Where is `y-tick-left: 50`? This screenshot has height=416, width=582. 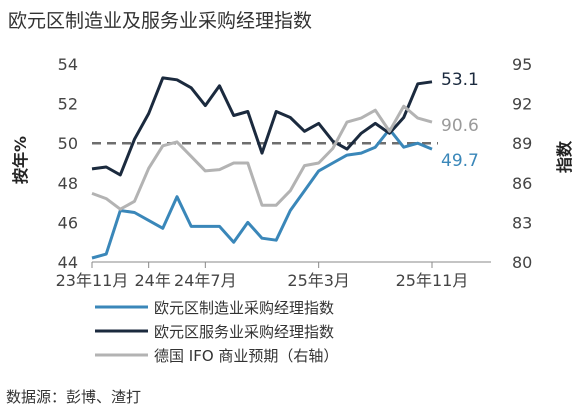
y-tick-left: 50 is located at coordinates (68, 143).